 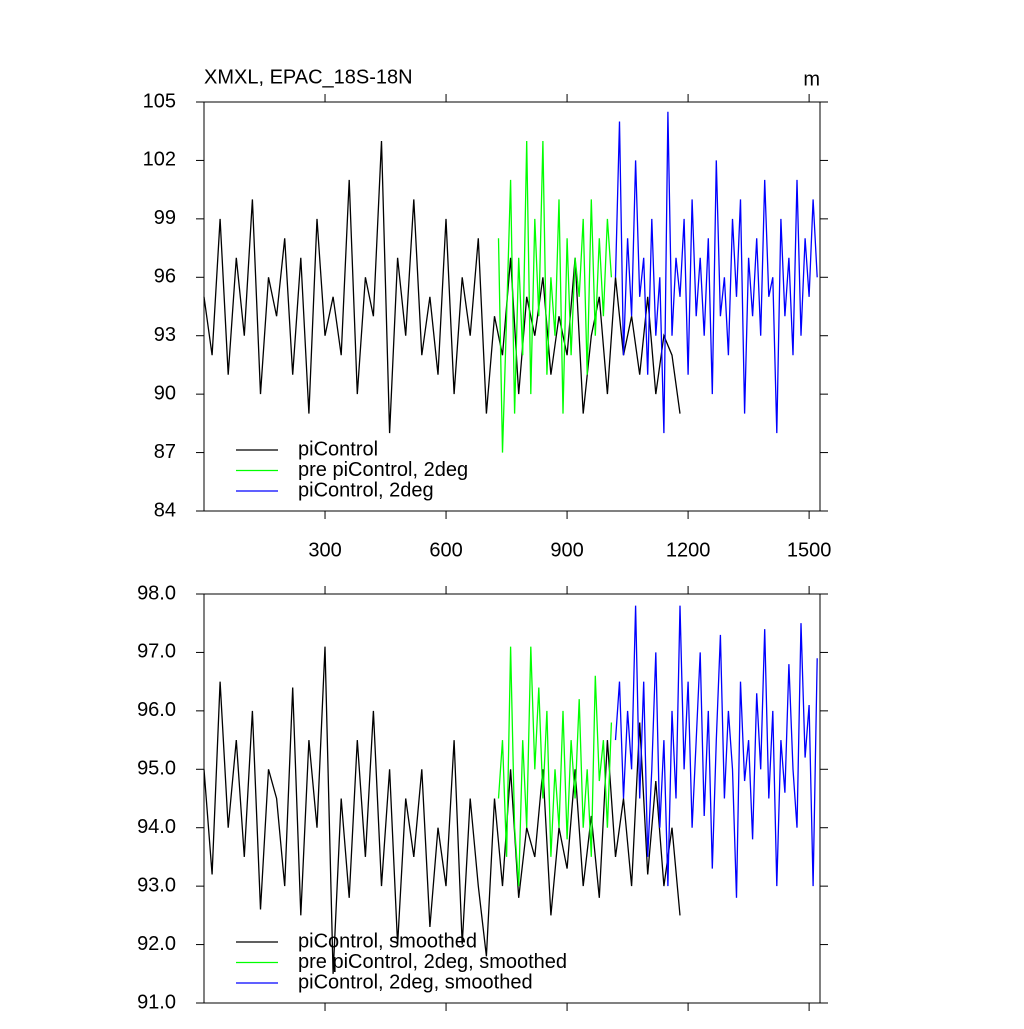 What do you see at coordinates (156, 1002) in the screenshot?
I see `y-tick-label: 91.0` at bounding box center [156, 1002].